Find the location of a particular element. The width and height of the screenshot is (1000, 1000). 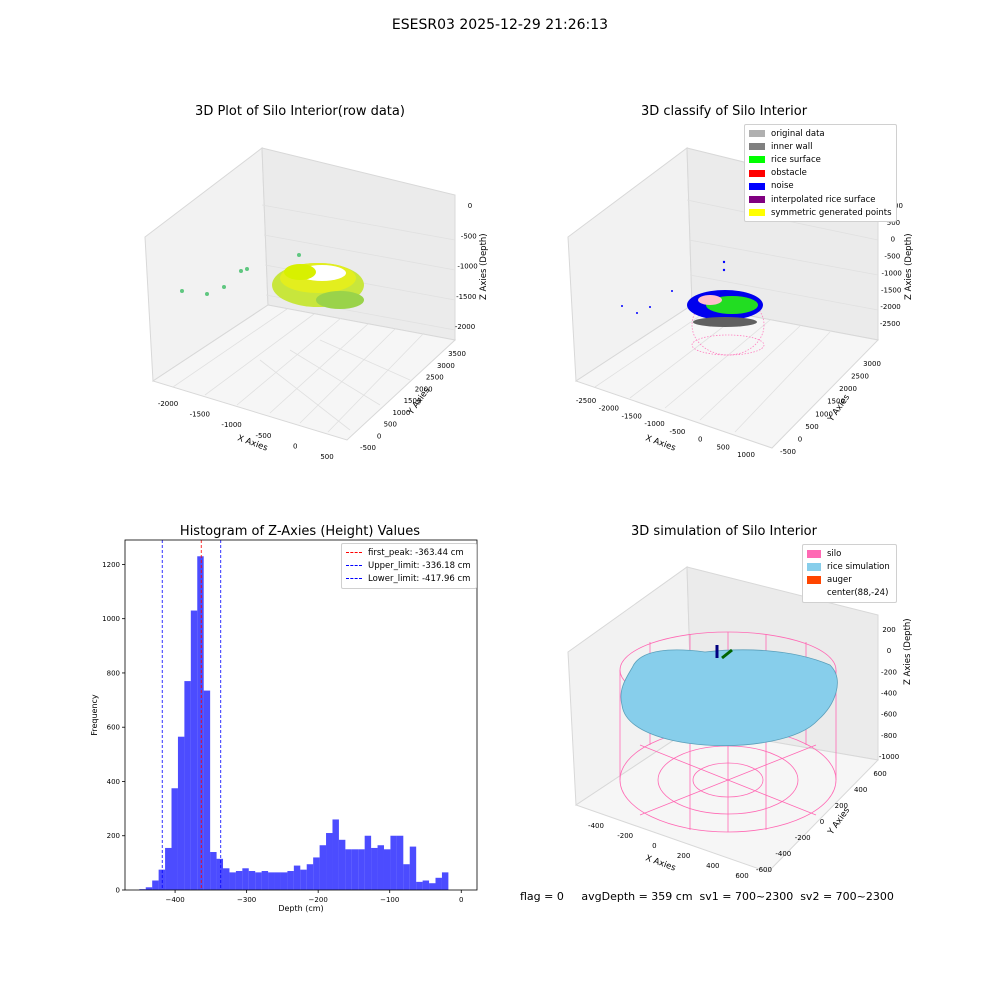

classify-z-axis-label: Z Axies (Depth) is located at coordinates (909, 266).